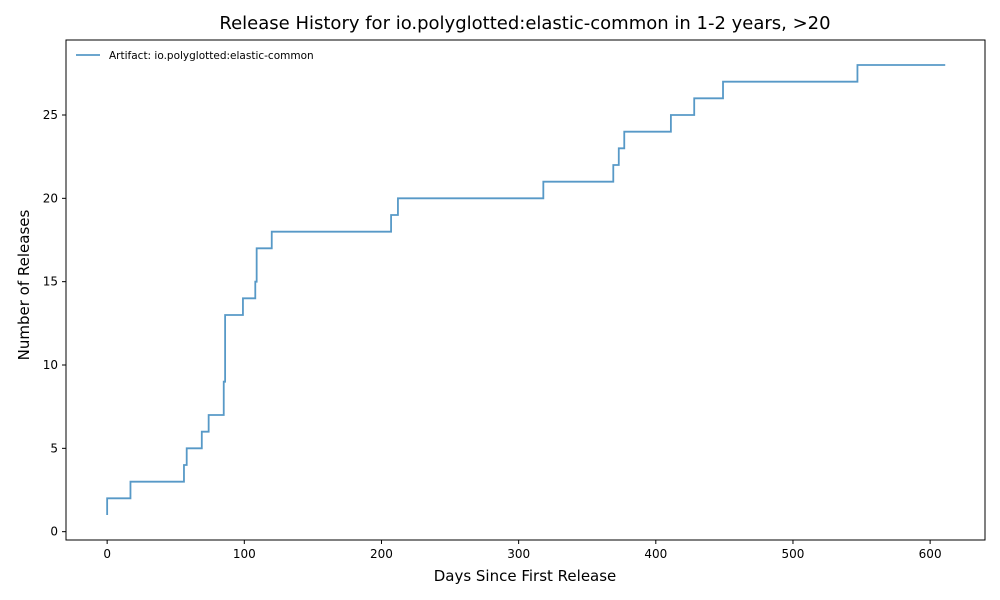  I want to click on y-tick-label: 15, so click(50, 282).